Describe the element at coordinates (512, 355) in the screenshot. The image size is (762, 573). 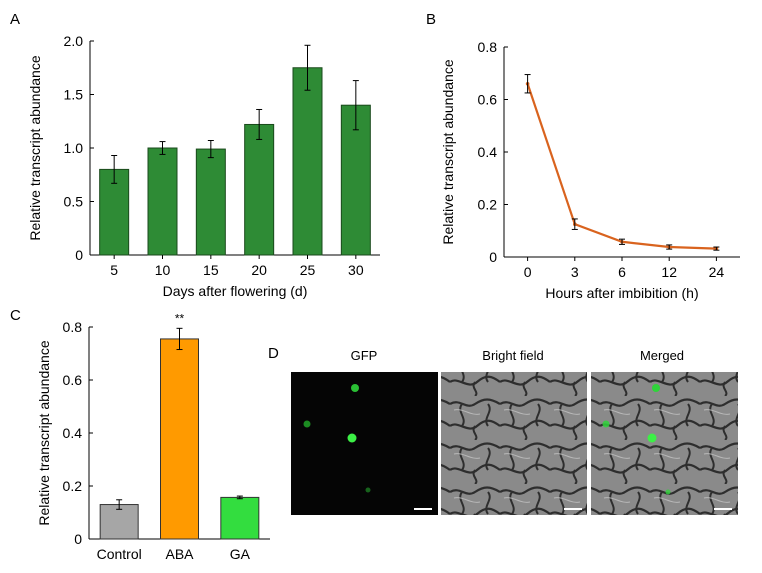
I see `bright-field-image-label: Bright field` at that location.